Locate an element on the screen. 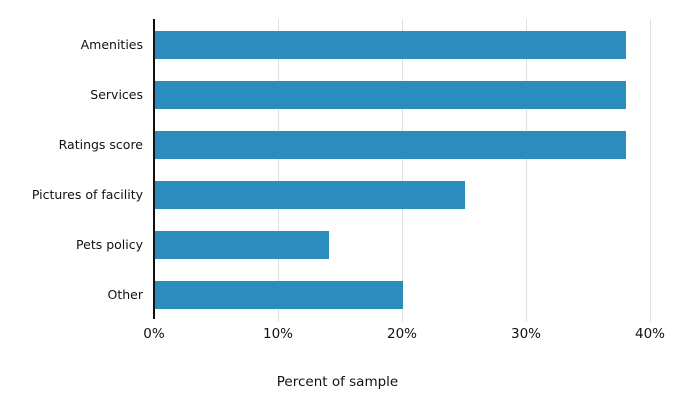 Image resolution: width=675 pixels, height=413 pixels. category-label-row: Other is located at coordinates (72, 295).